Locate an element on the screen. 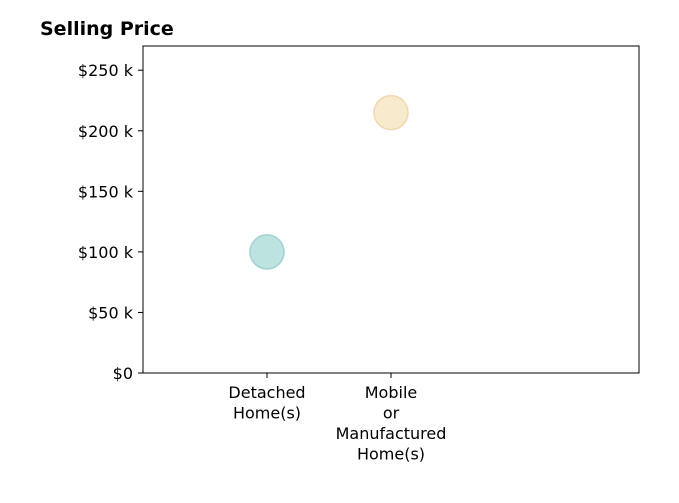 This screenshot has width=679, height=503. x-tick-label-line: Mobile is located at coordinates (391, 392).